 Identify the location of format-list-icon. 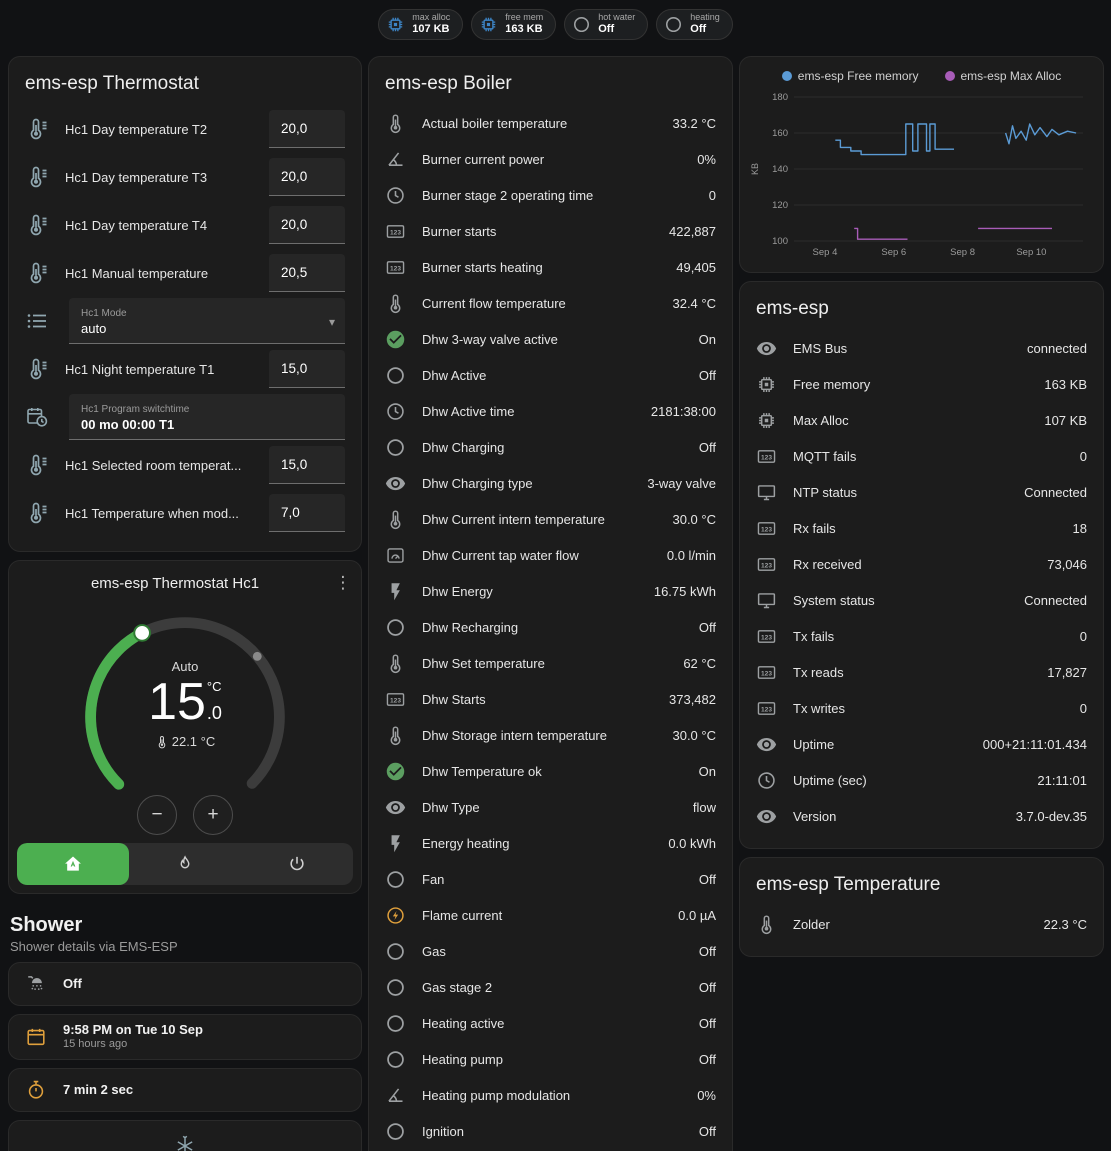
(37, 321).